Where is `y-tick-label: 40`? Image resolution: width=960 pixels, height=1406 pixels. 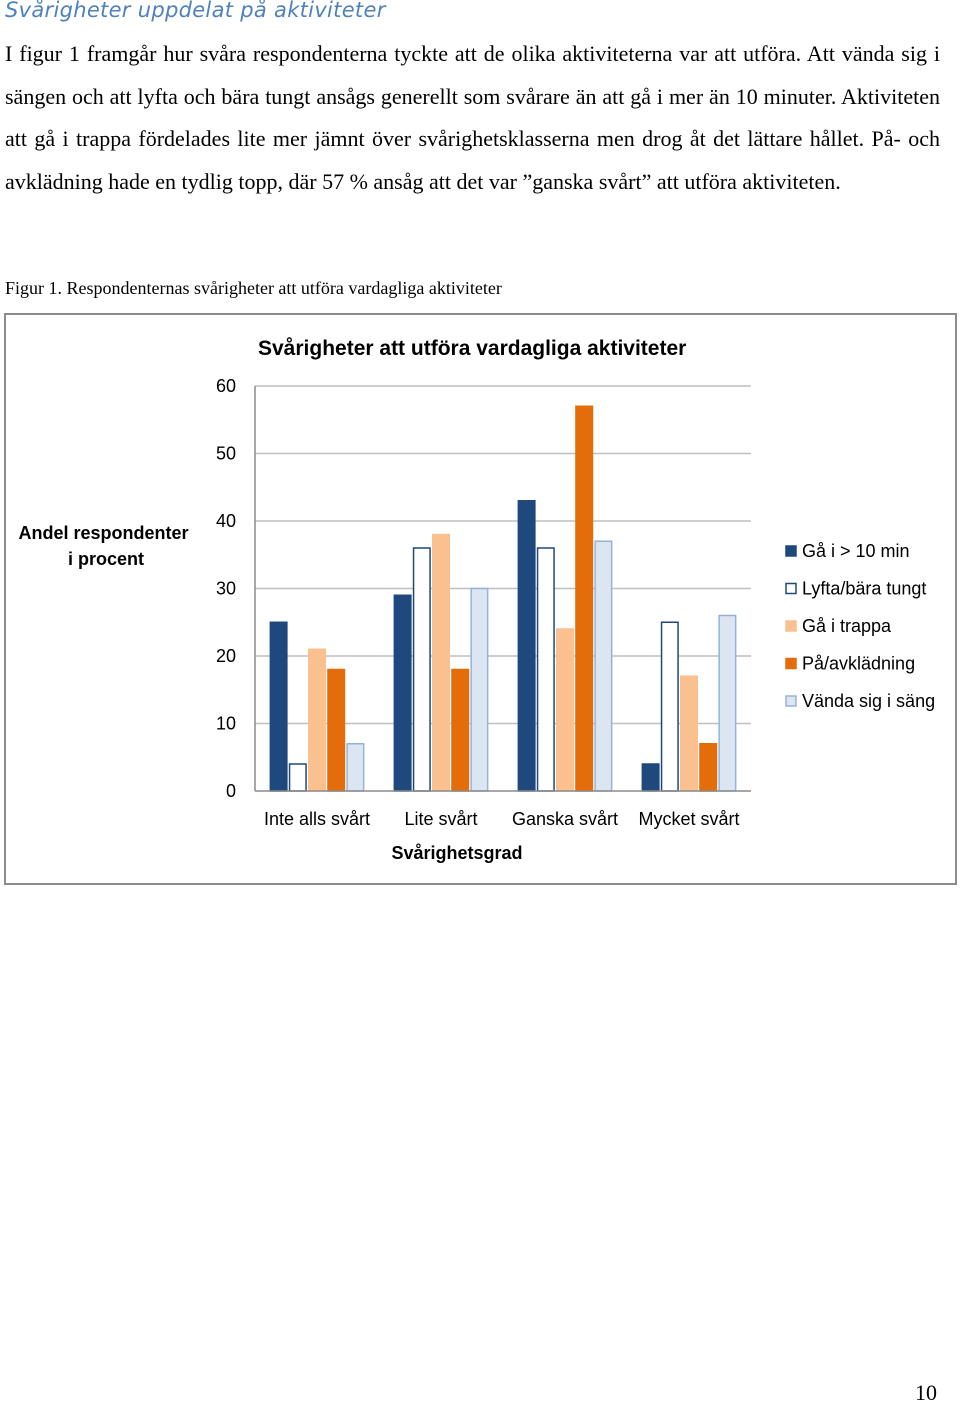
y-tick-label: 40 is located at coordinates (226, 521).